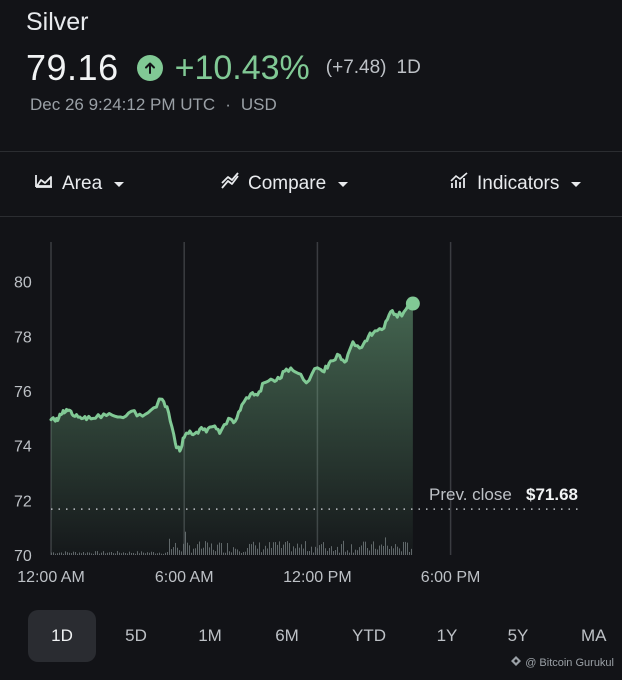 This screenshot has width=622, height=680. Describe the element at coordinates (317, 577) in the screenshot. I see `x-tick-label: 12:00 PM` at that location.